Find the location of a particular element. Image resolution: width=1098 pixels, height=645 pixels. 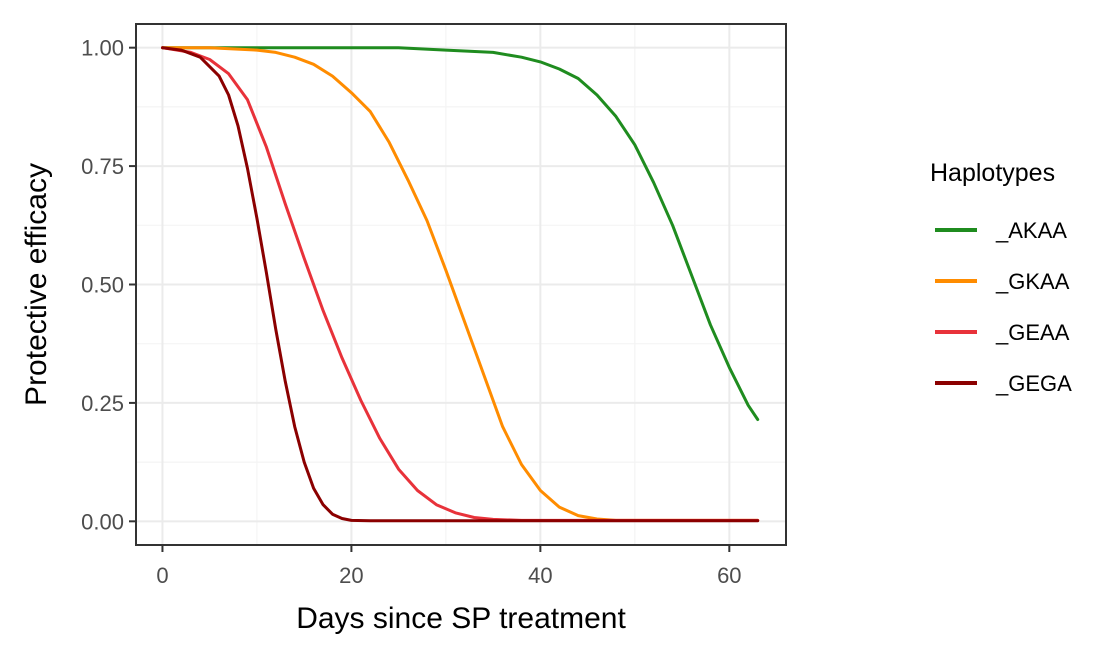

x-tick-label: 60 is located at coordinates (729, 575).